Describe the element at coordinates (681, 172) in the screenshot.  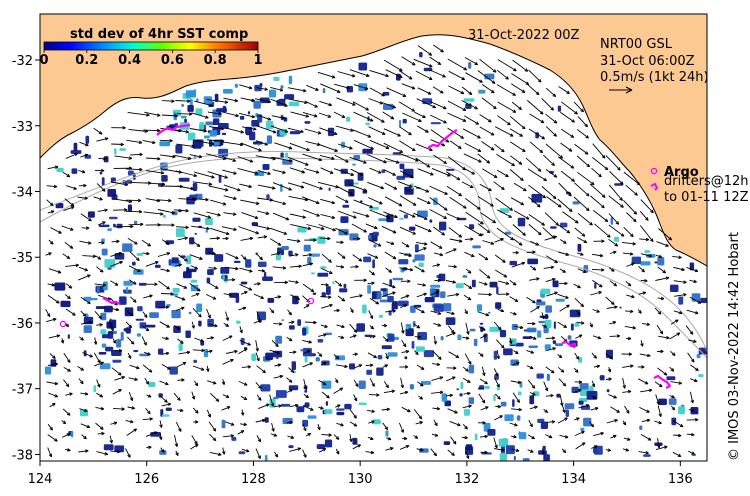
I see `argo-legend-label: Argo` at that location.